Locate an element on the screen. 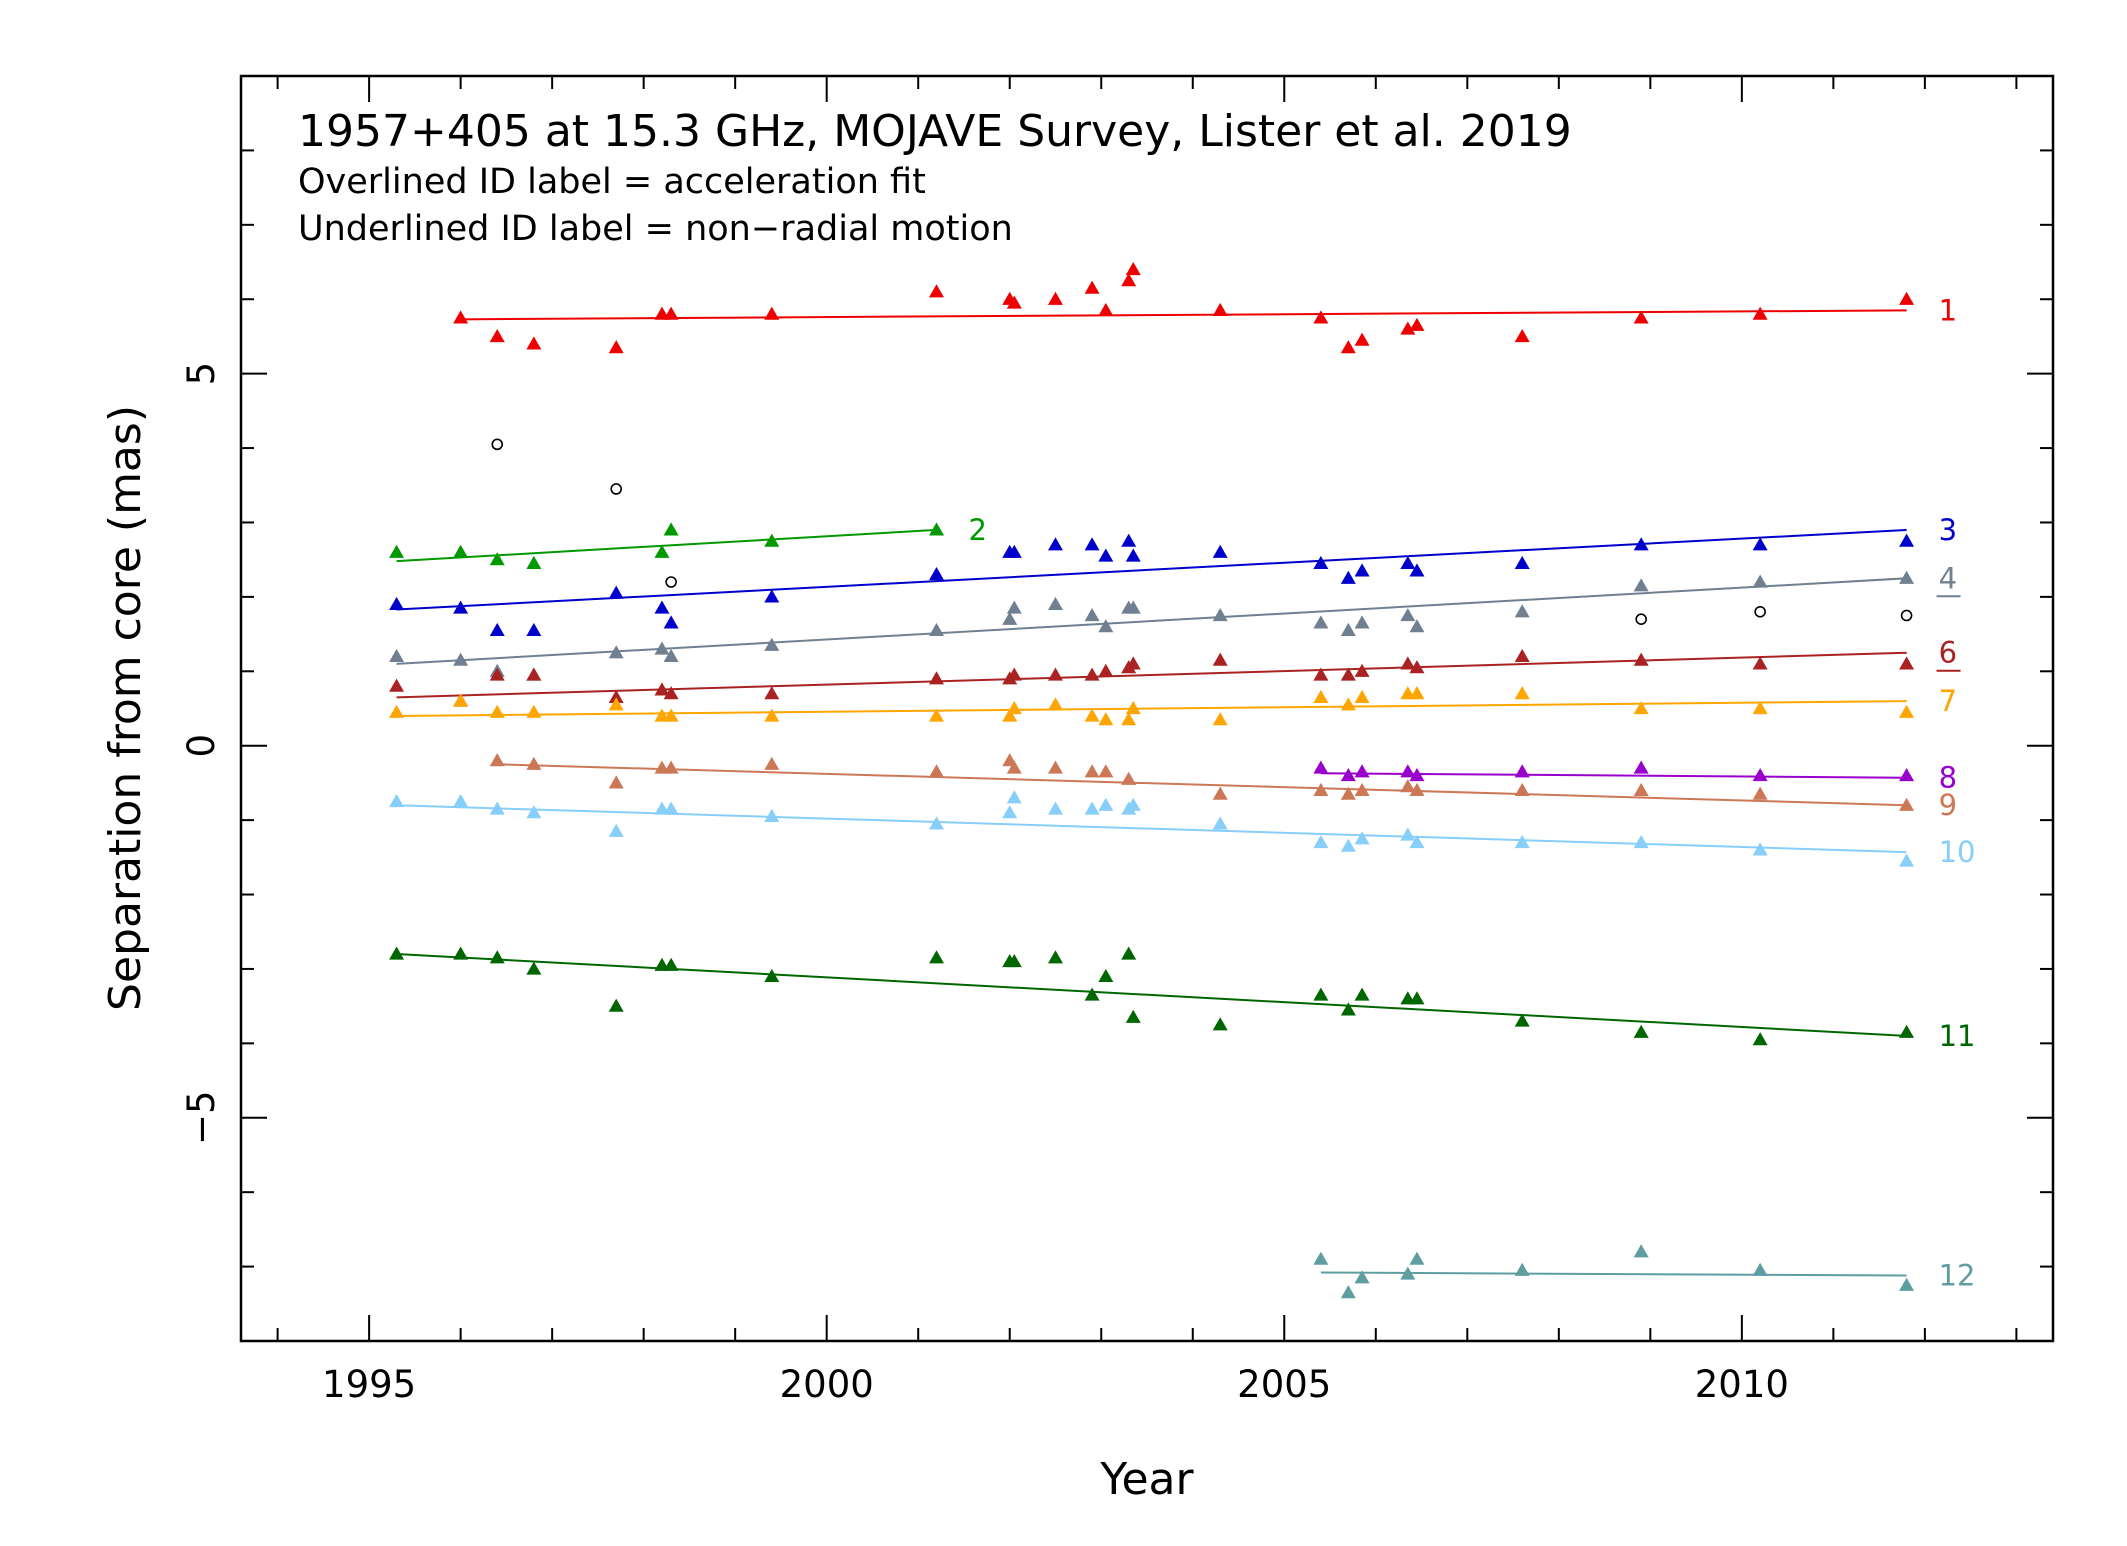 The height and width of the screenshot is (1546, 2127). note-non-radial: Underlined ID label = non−radial motion is located at coordinates (655, 229).